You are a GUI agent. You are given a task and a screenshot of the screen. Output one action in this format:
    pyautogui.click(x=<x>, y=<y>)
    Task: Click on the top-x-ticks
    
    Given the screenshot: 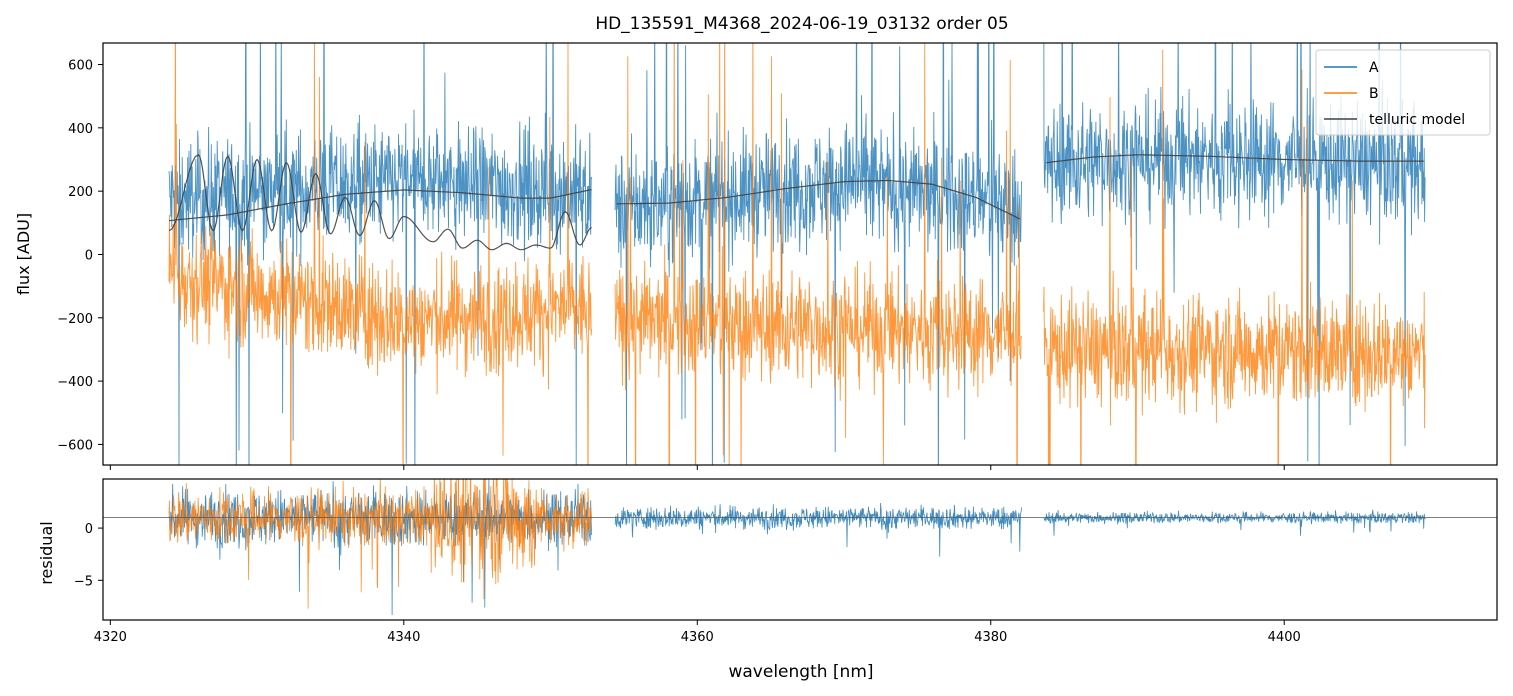 What is the action you would take?
    pyautogui.click(x=697, y=467)
    